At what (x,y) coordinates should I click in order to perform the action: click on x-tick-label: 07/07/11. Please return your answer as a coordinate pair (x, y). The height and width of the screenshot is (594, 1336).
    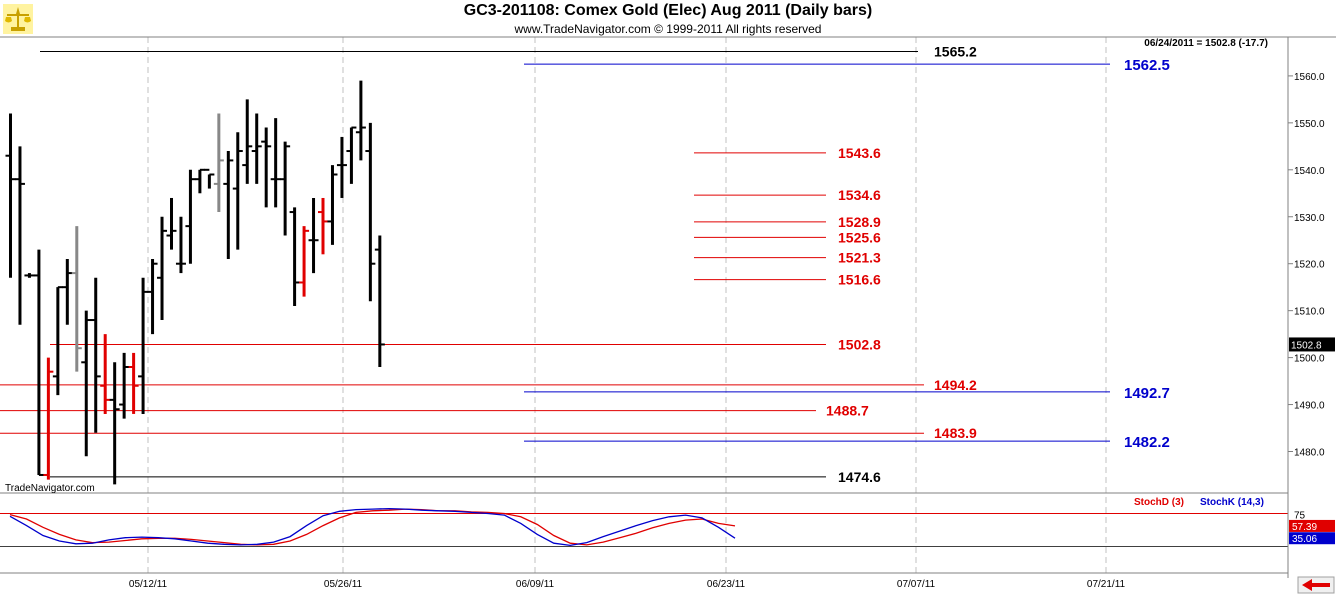
    Looking at the image, I should click on (916, 584).